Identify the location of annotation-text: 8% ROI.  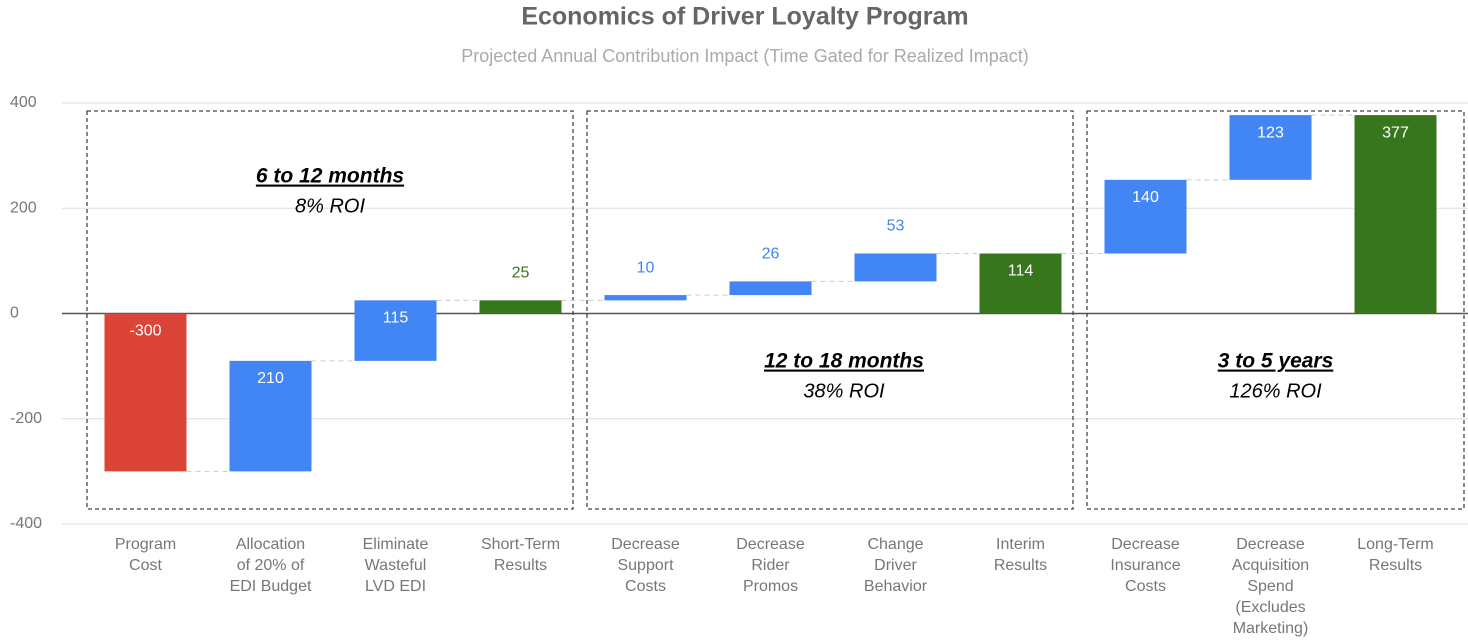
(330, 206).